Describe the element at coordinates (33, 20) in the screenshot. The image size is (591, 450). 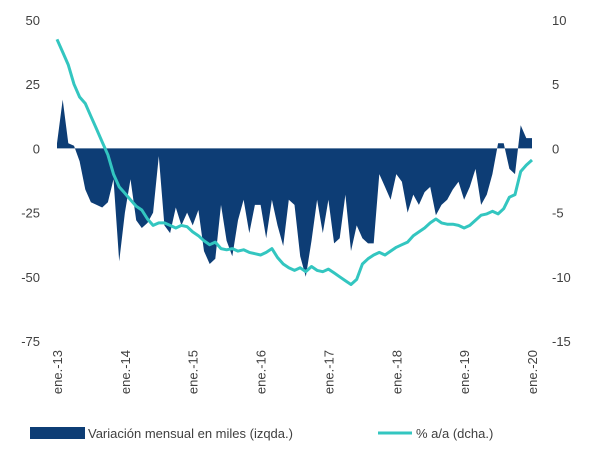
I see `y-tick-label: 50` at that location.